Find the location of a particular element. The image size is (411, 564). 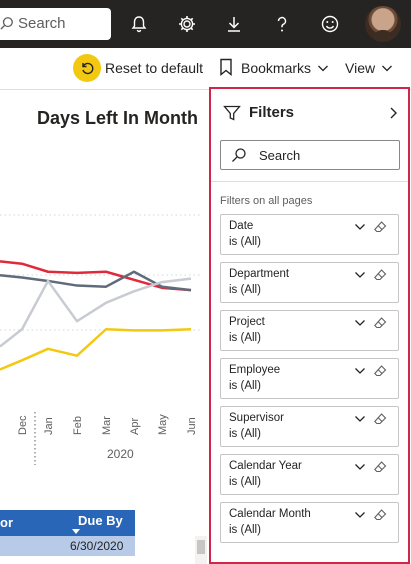

chart-title: Days Left In Month is located at coordinates (117, 118).